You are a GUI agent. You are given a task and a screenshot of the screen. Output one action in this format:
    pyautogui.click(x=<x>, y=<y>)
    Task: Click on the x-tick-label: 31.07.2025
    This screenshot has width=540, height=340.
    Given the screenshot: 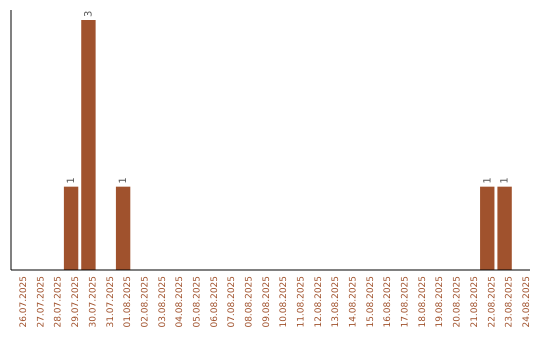 What is the action you would take?
    pyautogui.click(x=111, y=302)
    